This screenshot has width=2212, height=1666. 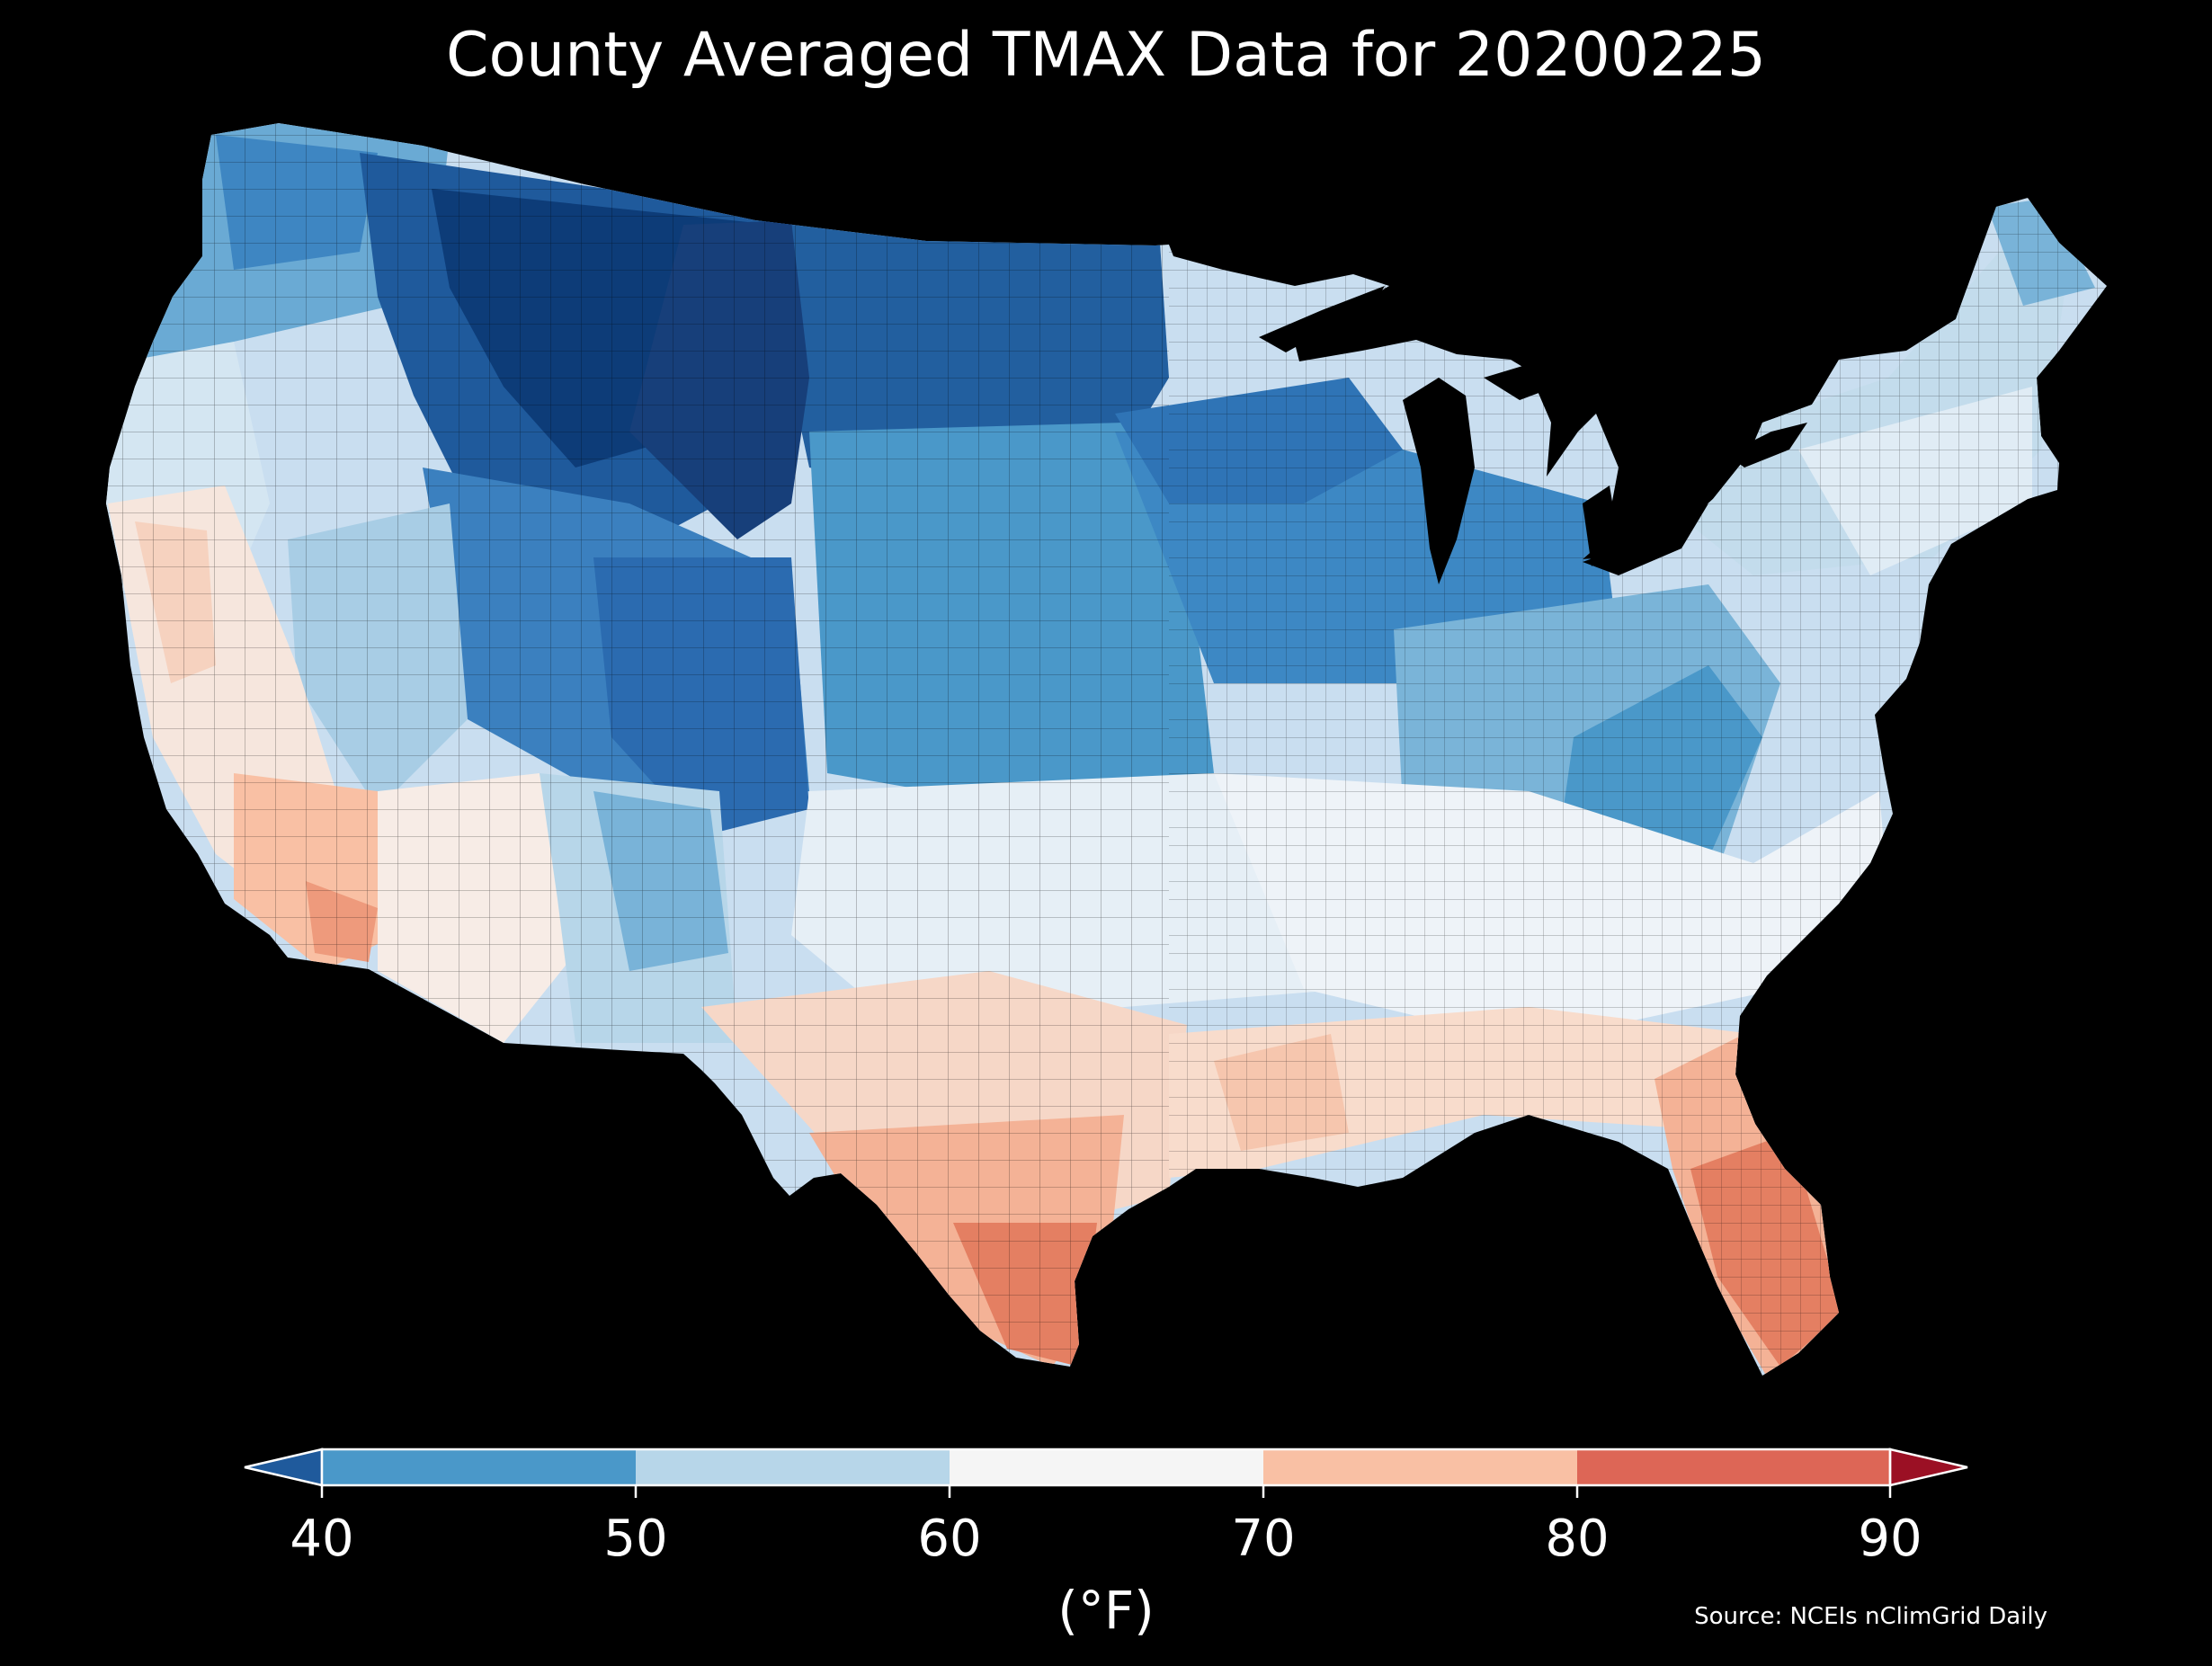 What do you see at coordinates (1870, 1617) in the screenshot?
I see `source-credit: Source: NCEIs nClimGrid Daily` at bounding box center [1870, 1617].